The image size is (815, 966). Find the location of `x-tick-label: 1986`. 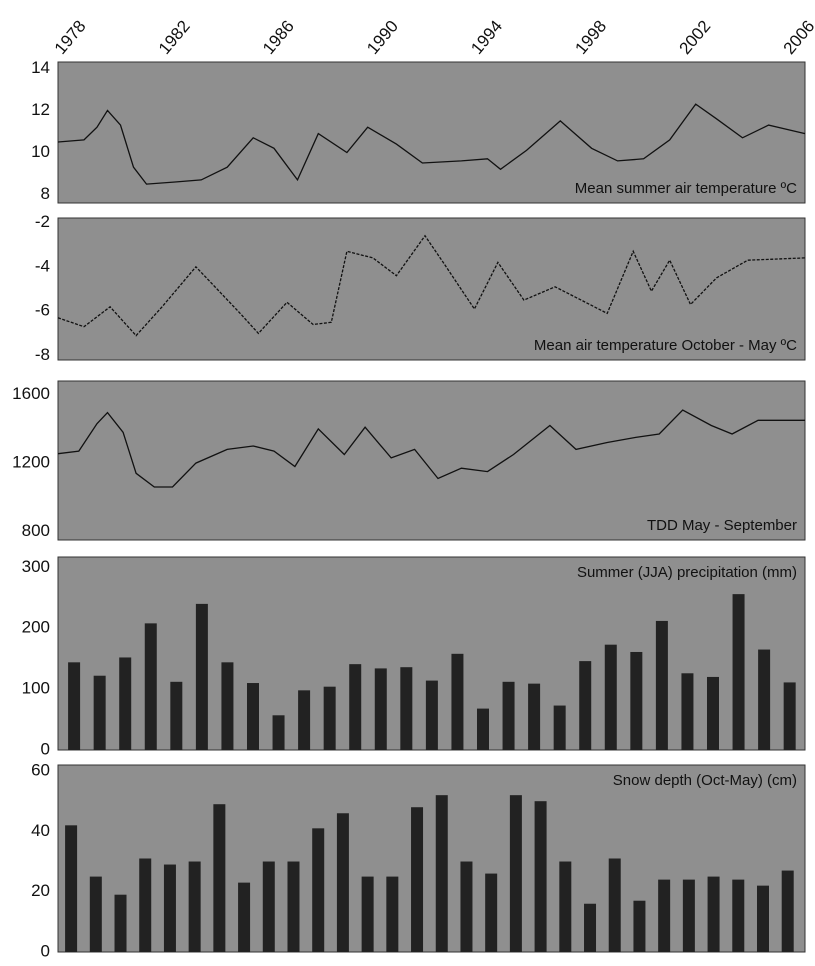

x-tick-label: 1986 is located at coordinates (278, 37).